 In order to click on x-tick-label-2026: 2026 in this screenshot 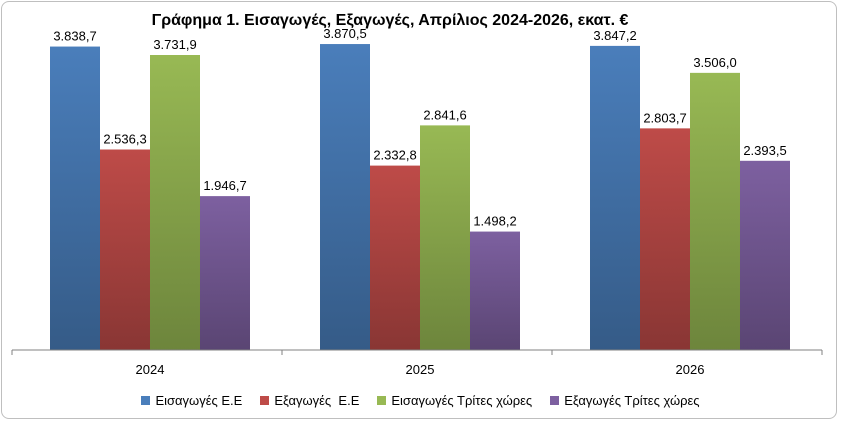, I will do `click(690, 369)`.